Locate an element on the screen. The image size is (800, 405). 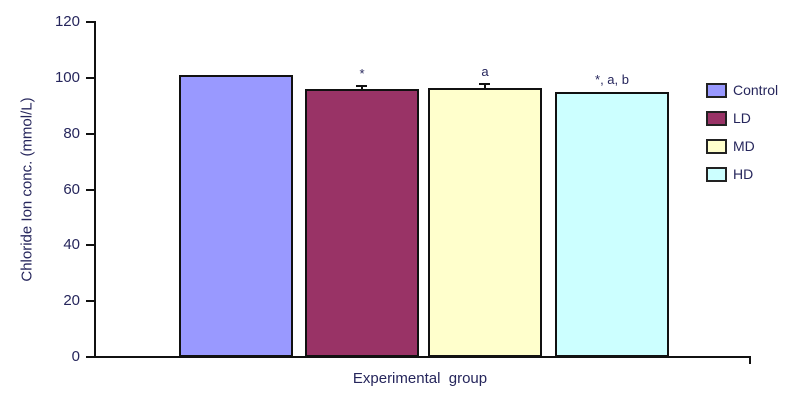
y-tick-label: 100 is located at coordinates (67, 77).